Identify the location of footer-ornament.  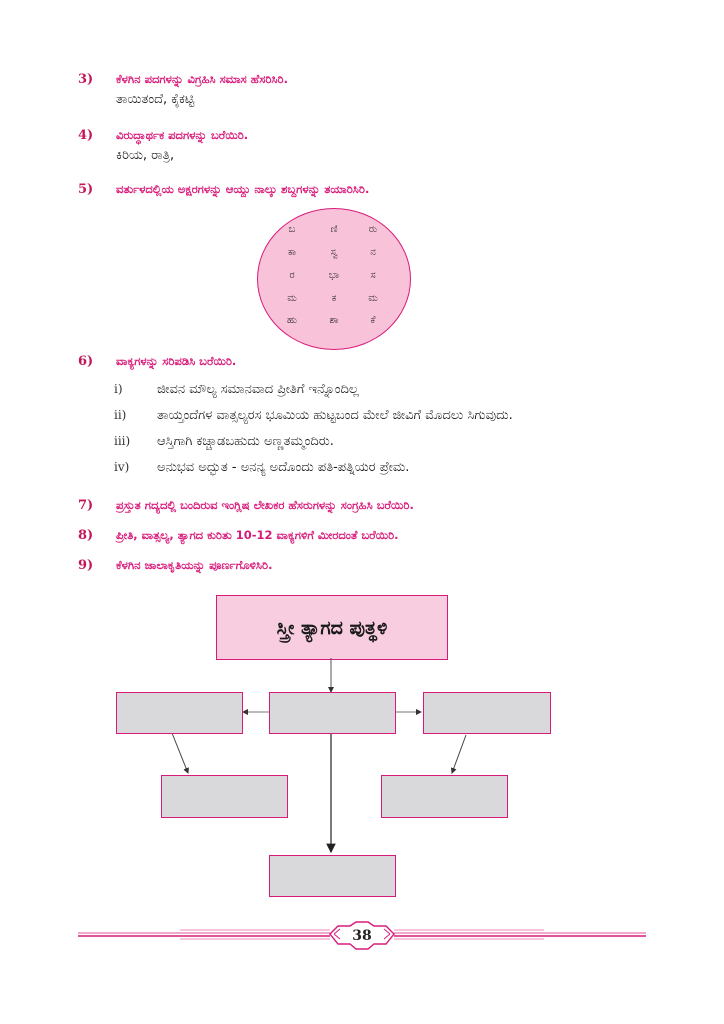
(362, 935).